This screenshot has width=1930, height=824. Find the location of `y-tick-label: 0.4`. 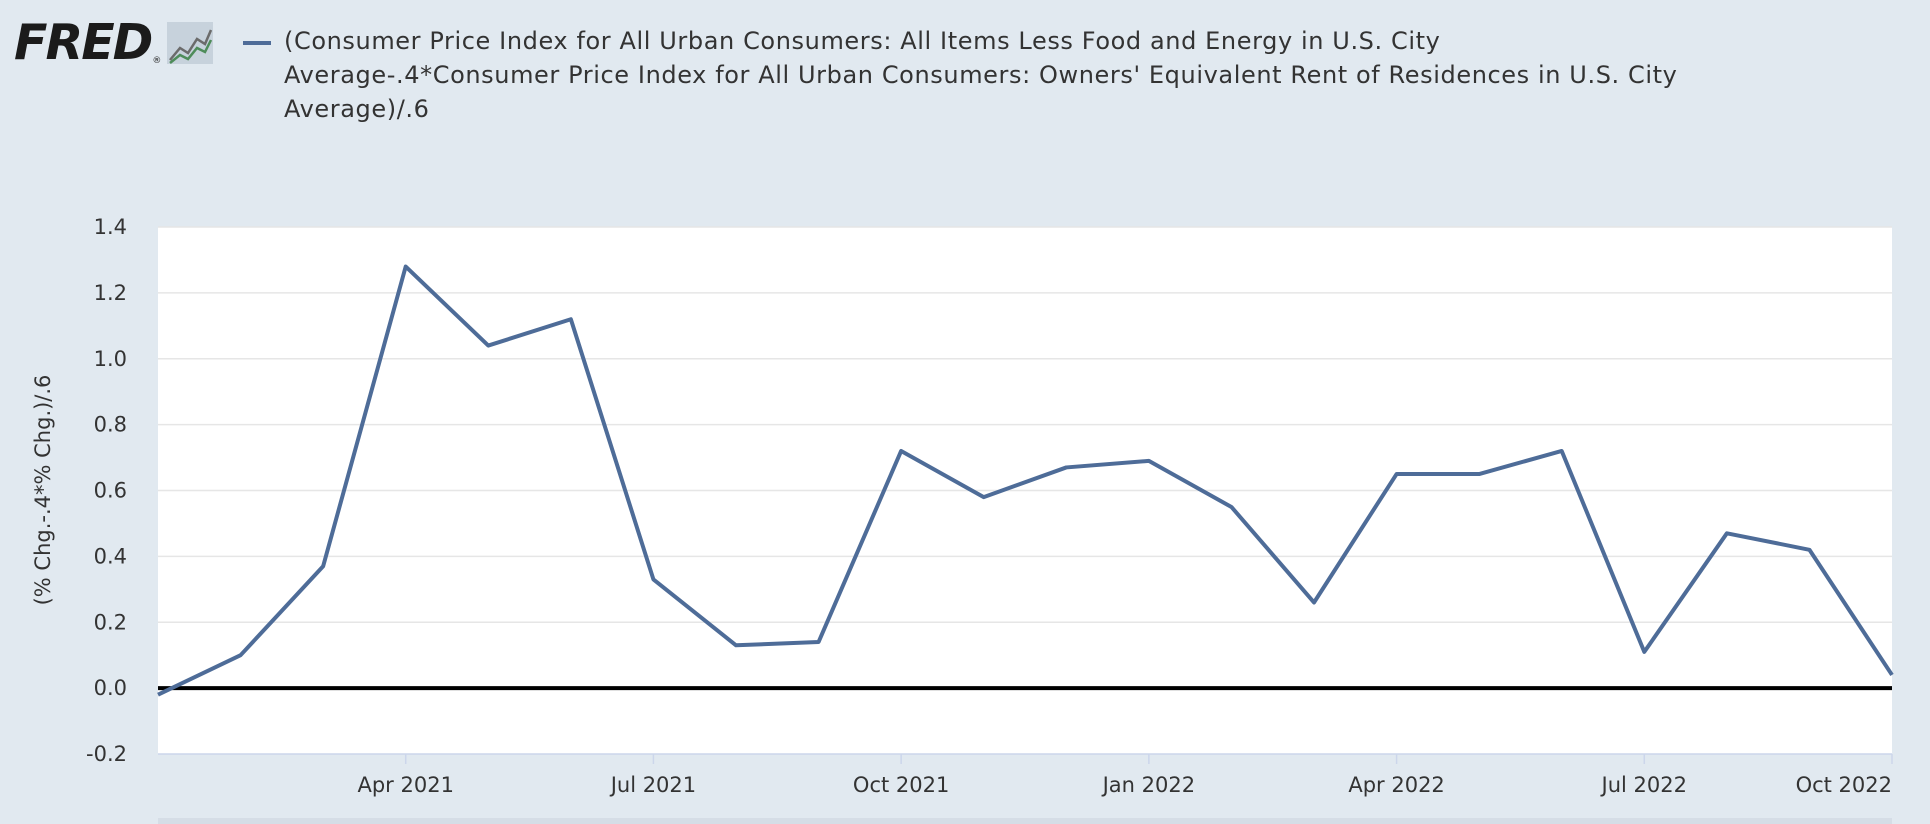

y-tick-label: 0.4 is located at coordinates (110, 556).